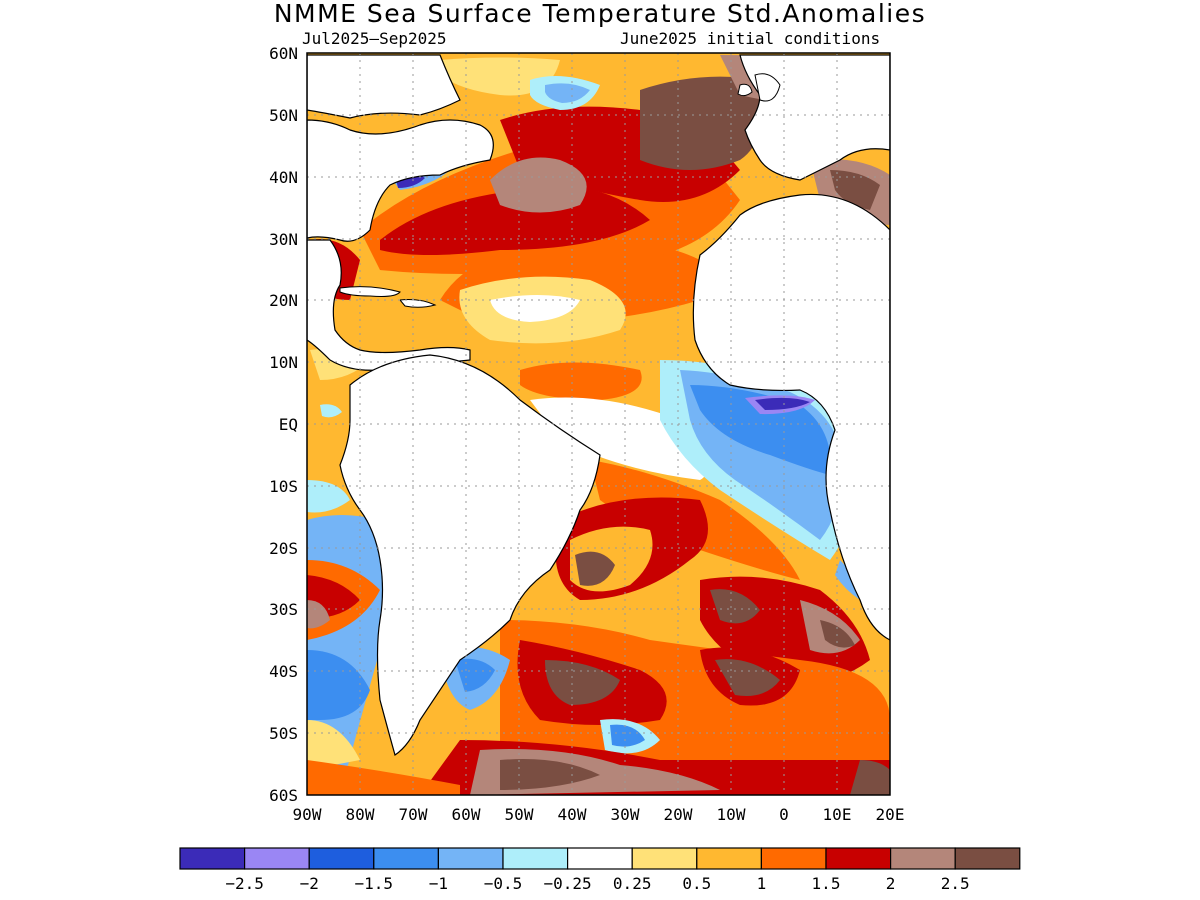  I want to click on lat-label: 40S, so click(283, 671).